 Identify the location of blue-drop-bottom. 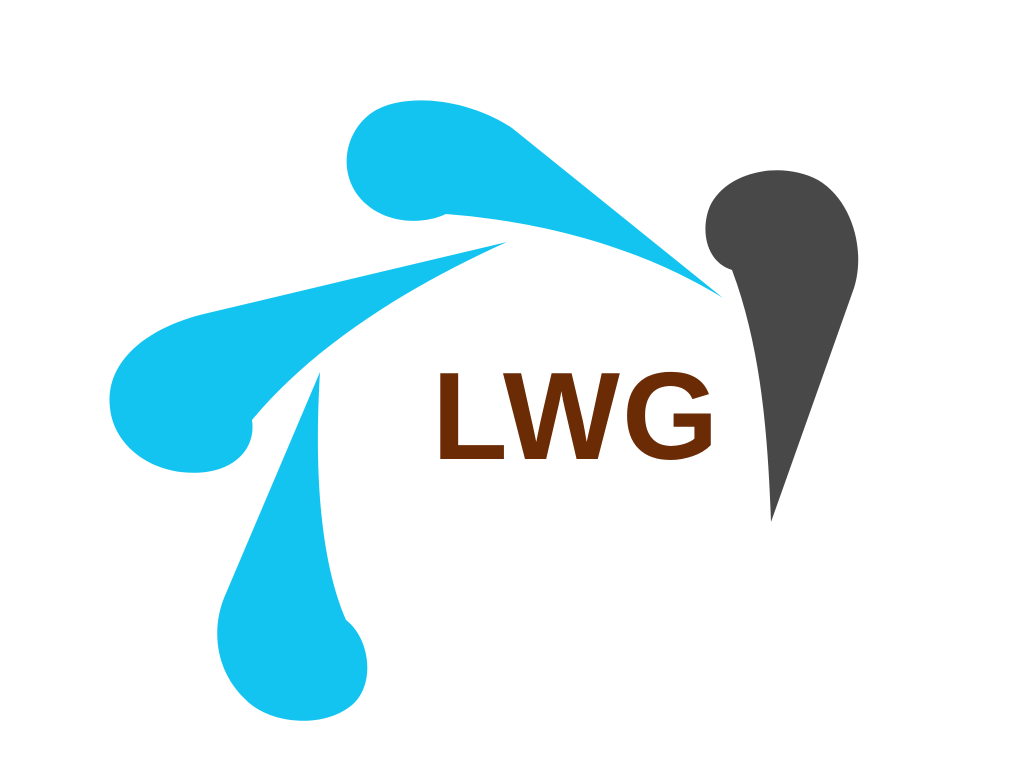
(292, 546).